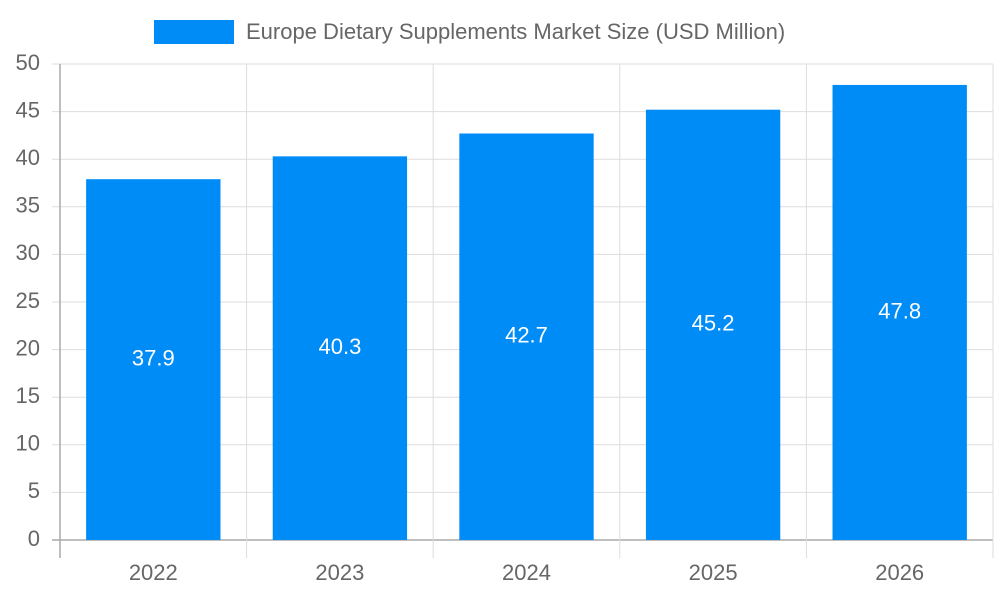  I want to click on bar-value-label: 45.2, so click(713, 323).